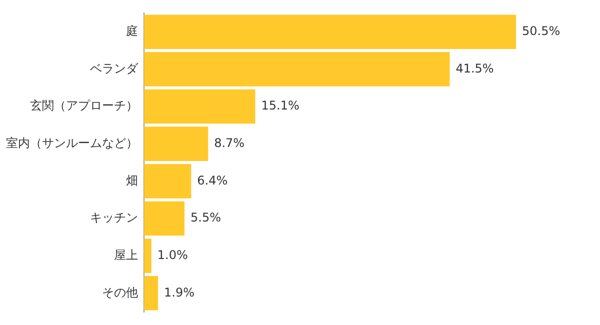 This screenshot has height=325, width=600. What do you see at coordinates (179, 292) in the screenshot?
I see `data-label: 1.9%` at bounding box center [179, 292].